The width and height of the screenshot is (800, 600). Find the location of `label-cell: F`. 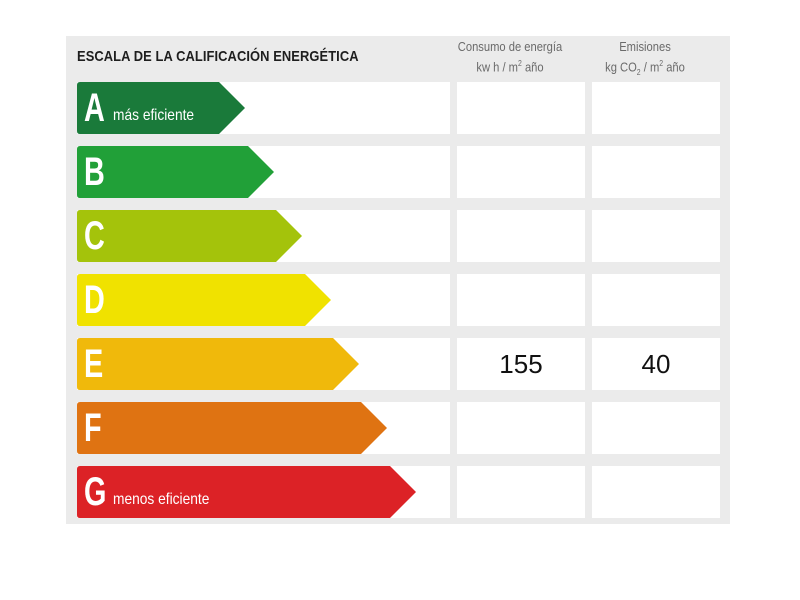

label-cell: F is located at coordinates (263, 428).